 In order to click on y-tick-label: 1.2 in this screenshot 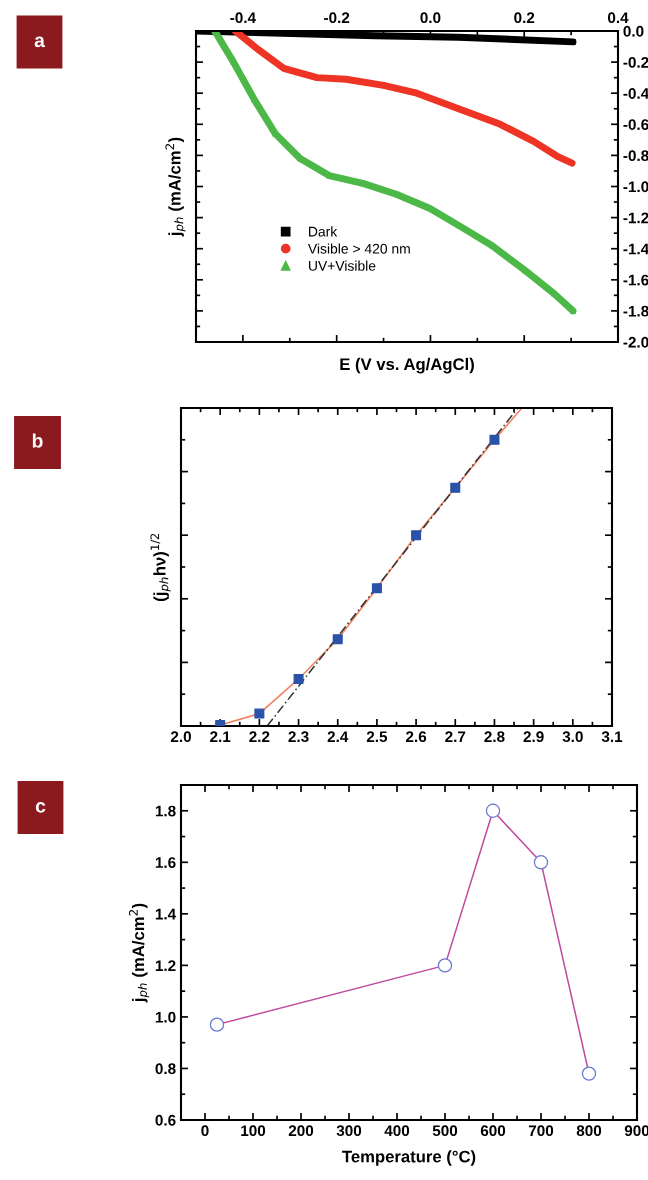, I will do `click(165, 965)`.